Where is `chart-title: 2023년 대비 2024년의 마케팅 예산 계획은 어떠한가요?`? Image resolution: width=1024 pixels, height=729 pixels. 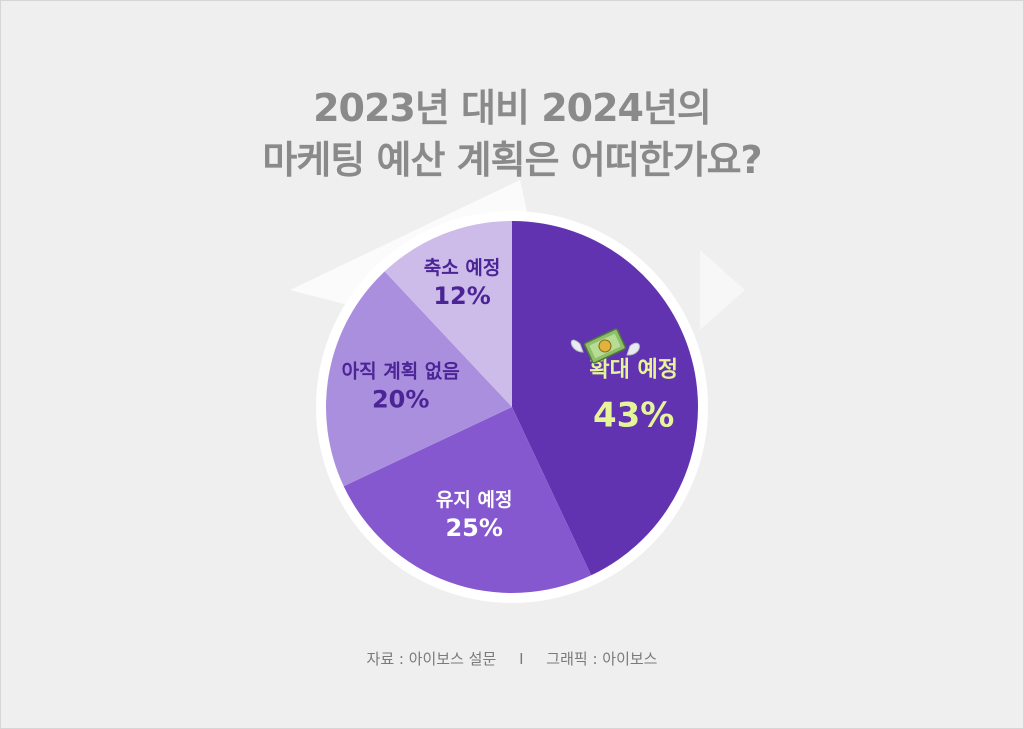
chart-title: 2023년 대비 2024년의 마케팅 예산 계획은 어떠한가요? is located at coordinates (512, 134).